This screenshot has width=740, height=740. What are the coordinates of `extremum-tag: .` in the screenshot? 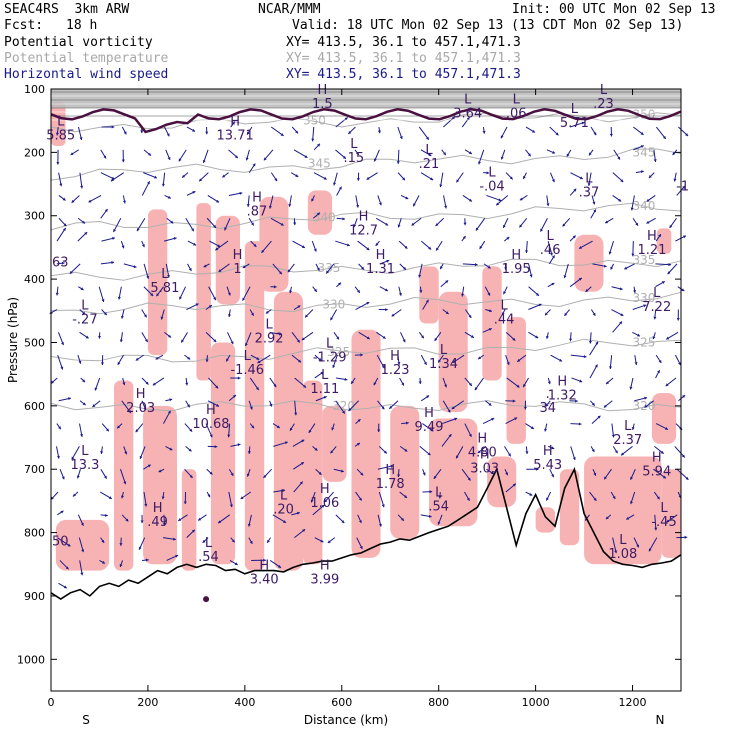 It's located at (548, 394).